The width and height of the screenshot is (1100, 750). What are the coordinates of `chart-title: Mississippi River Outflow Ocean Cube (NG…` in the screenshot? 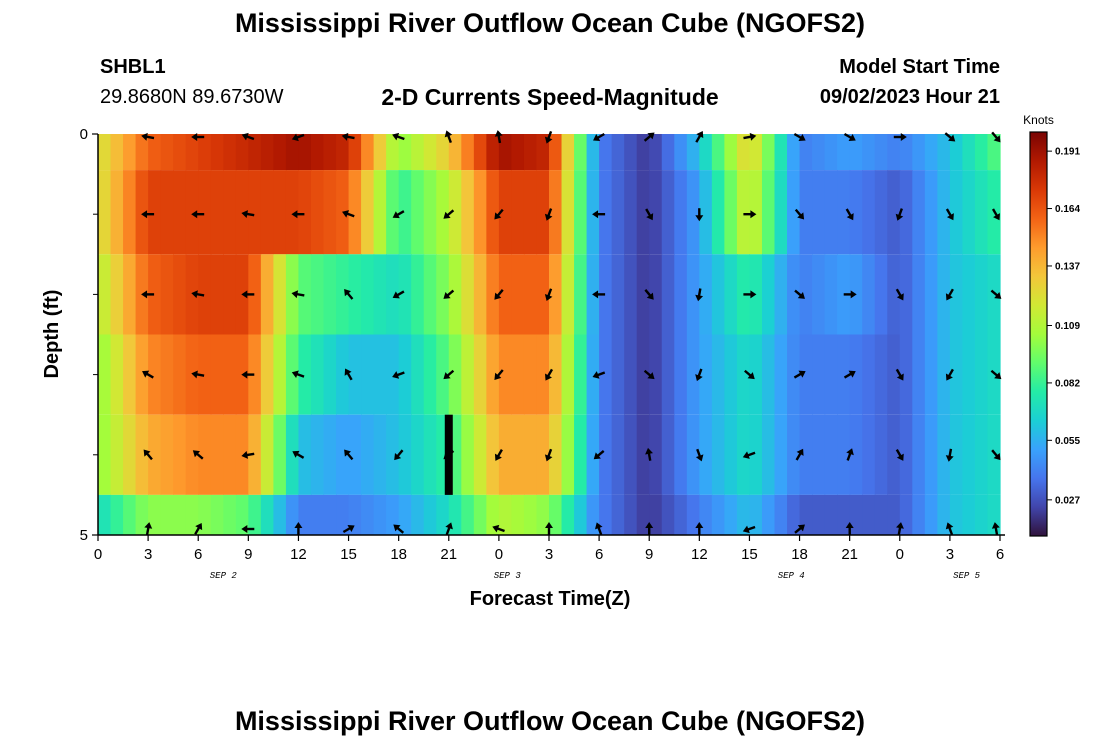 It's located at (550, 23).